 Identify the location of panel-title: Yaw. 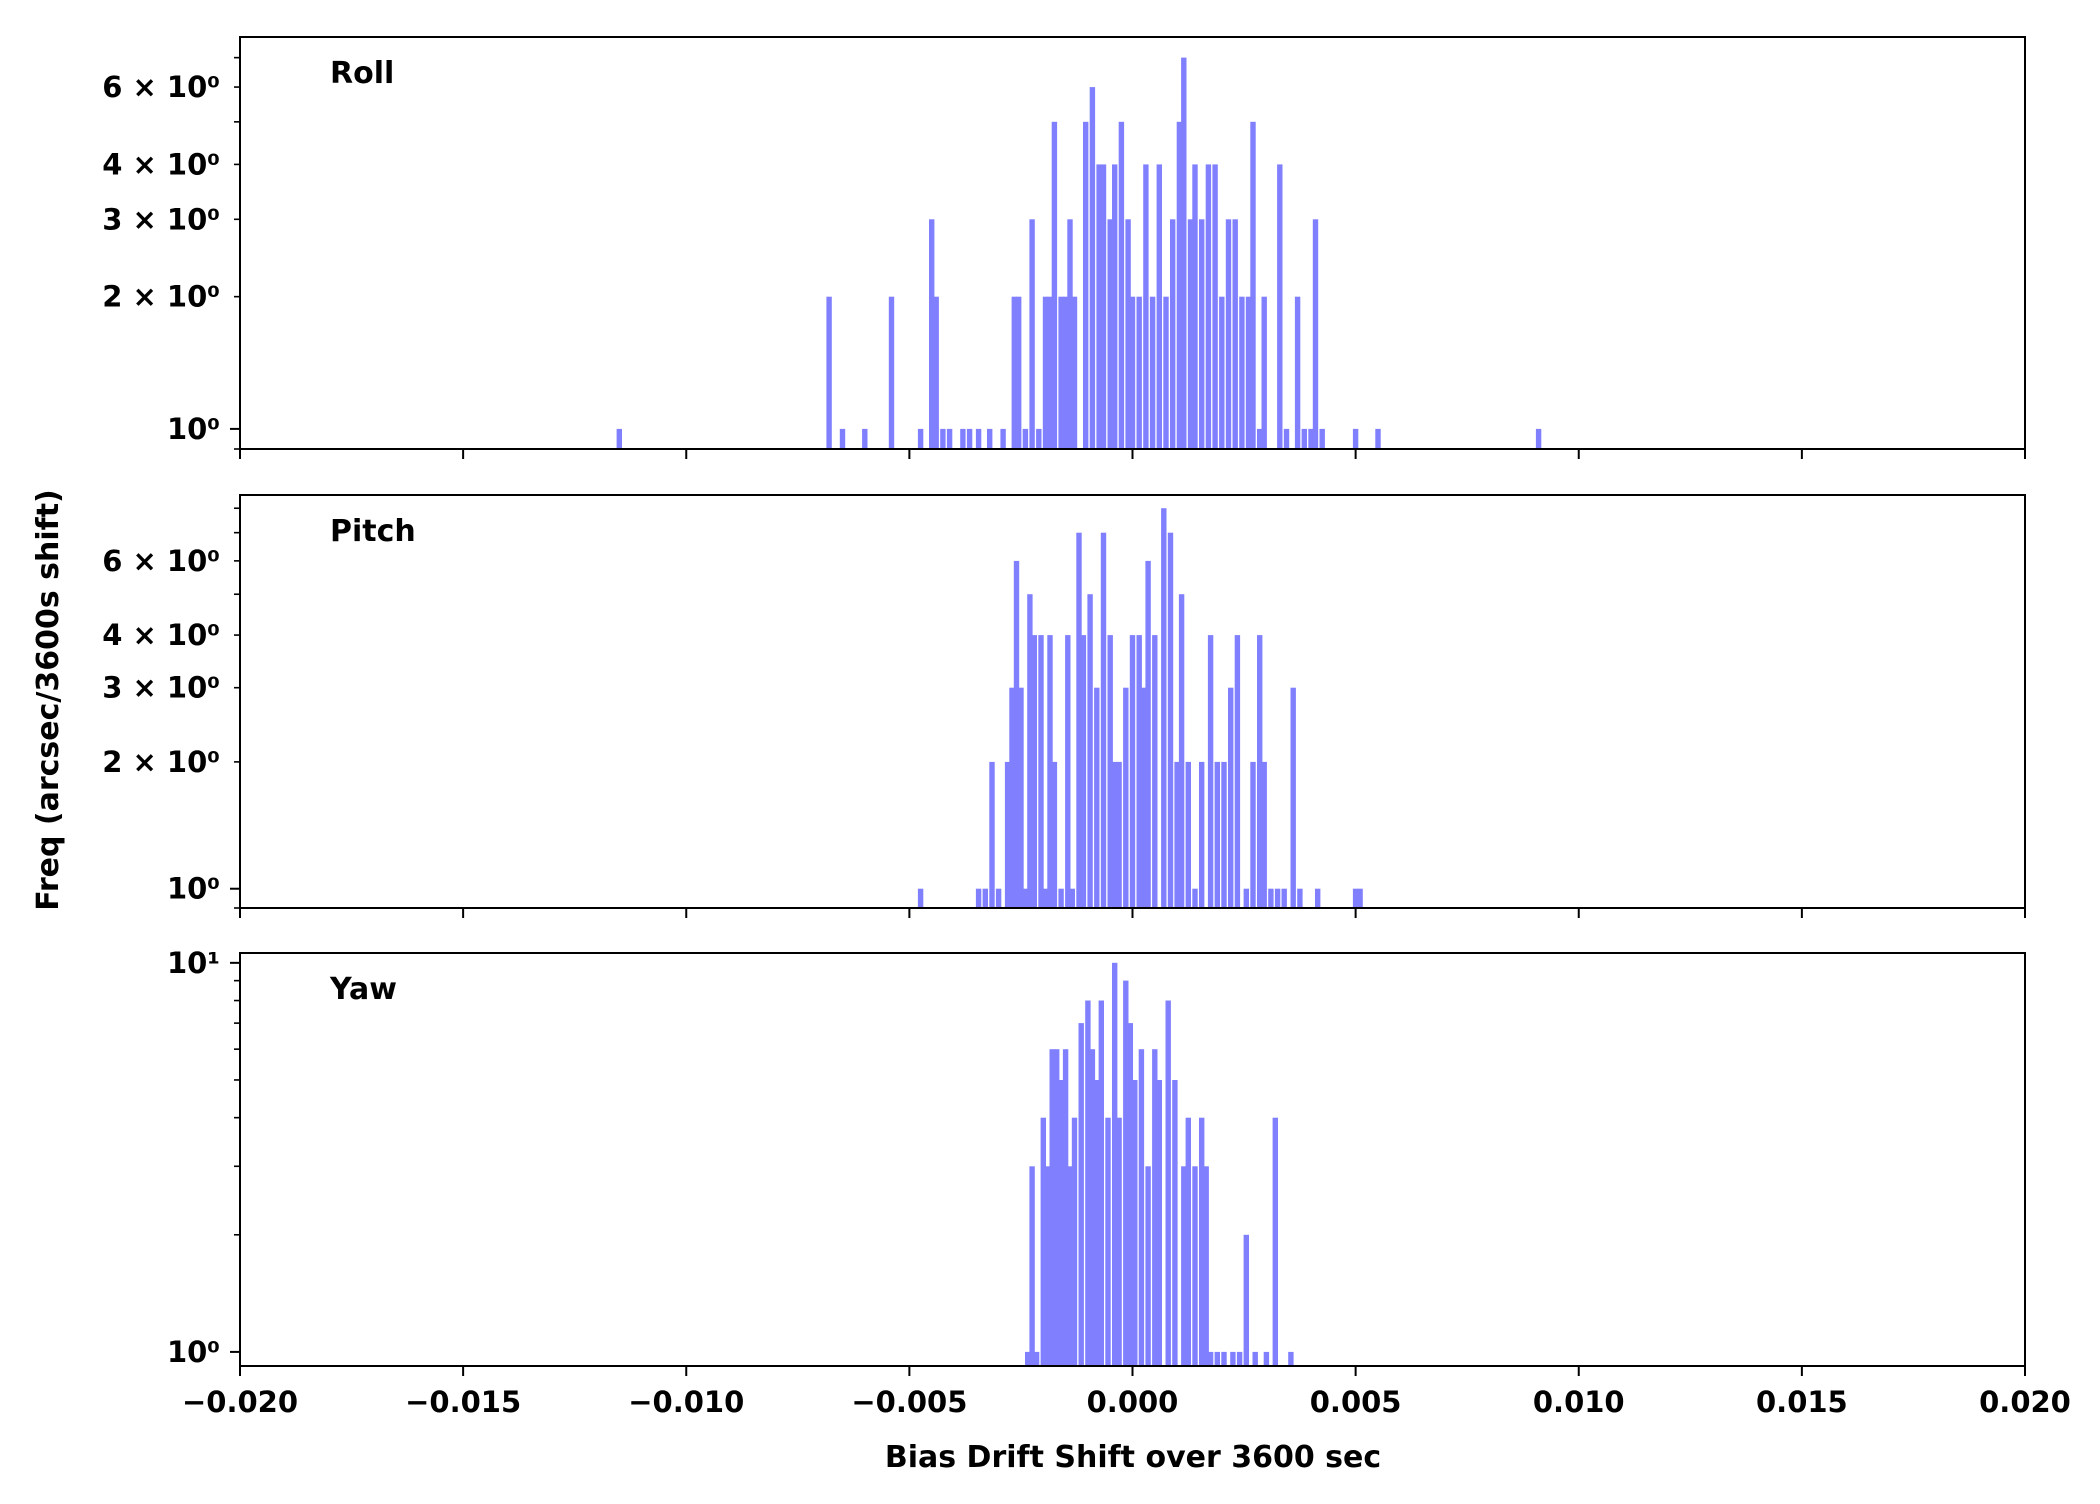
(363, 989).